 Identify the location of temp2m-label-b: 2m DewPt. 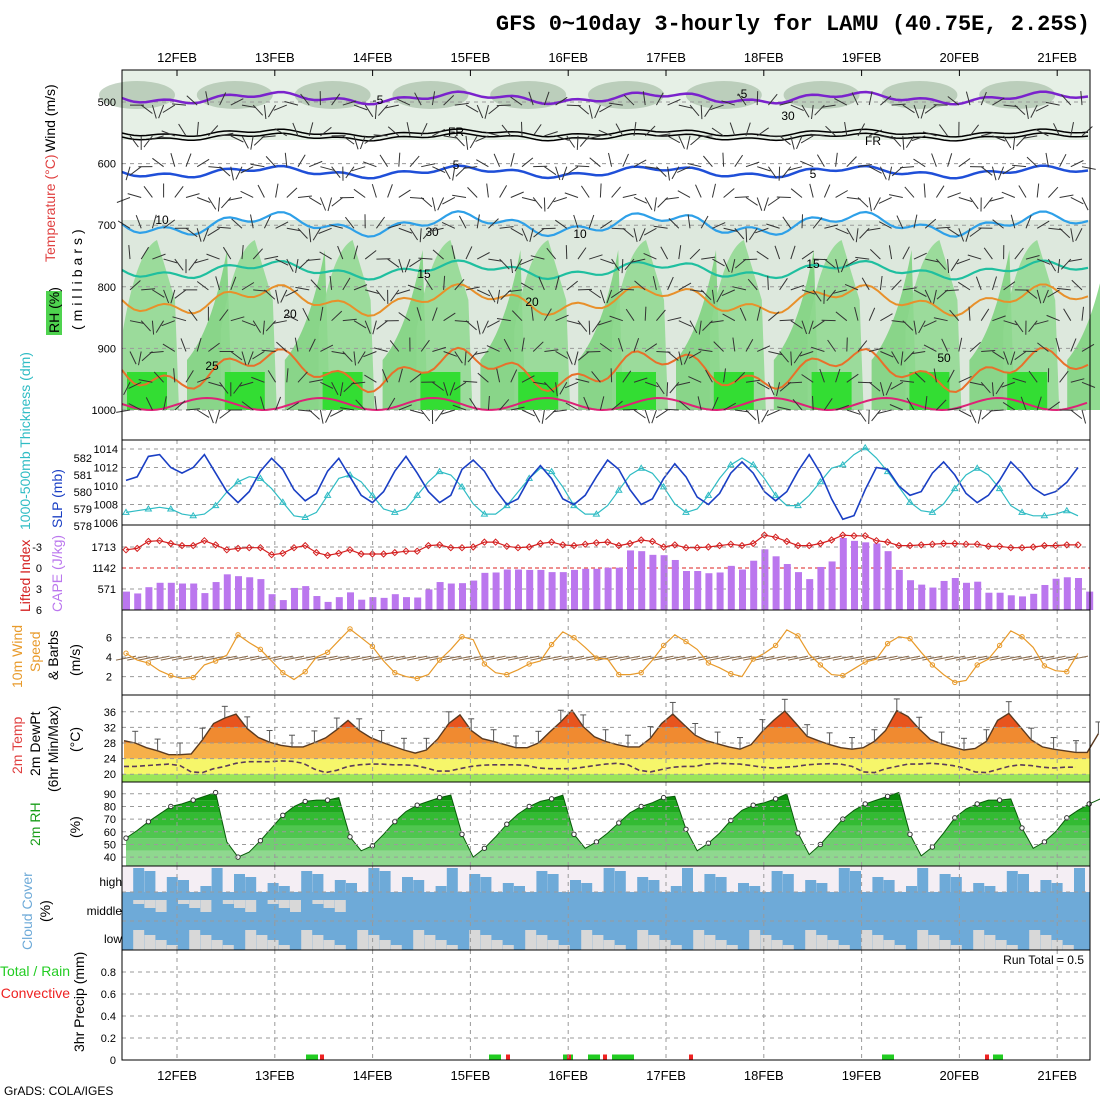
(35, 743).